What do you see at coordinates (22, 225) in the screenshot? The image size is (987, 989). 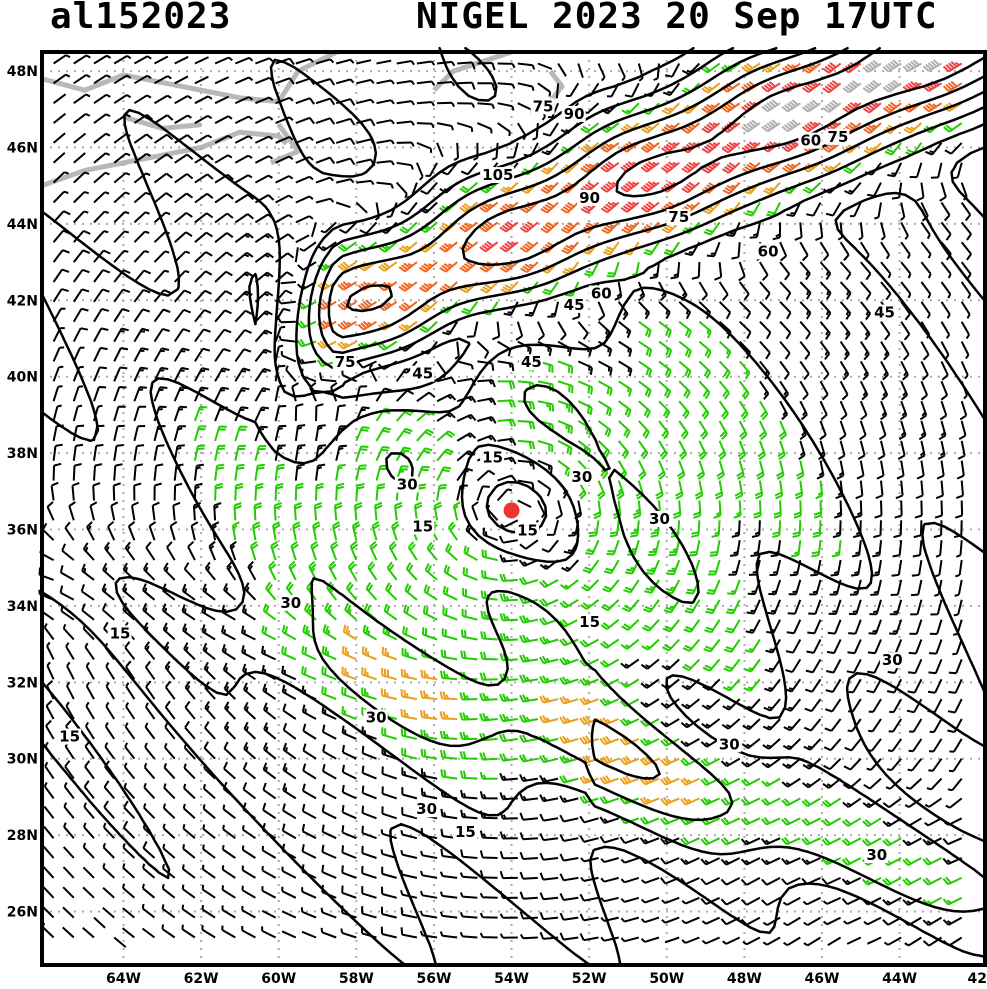 I see `lat-tick-label: 44N` at bounding box center [22, 225].